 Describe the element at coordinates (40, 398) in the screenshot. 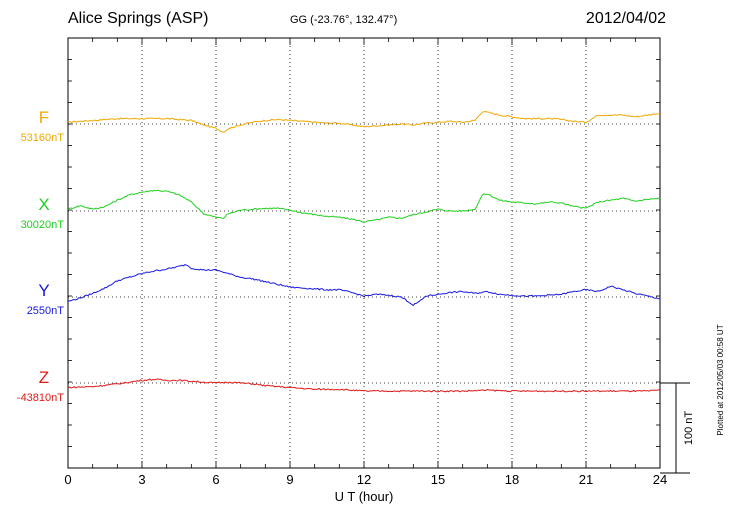

I see `baseline-value-z: -43810nT` at that location.